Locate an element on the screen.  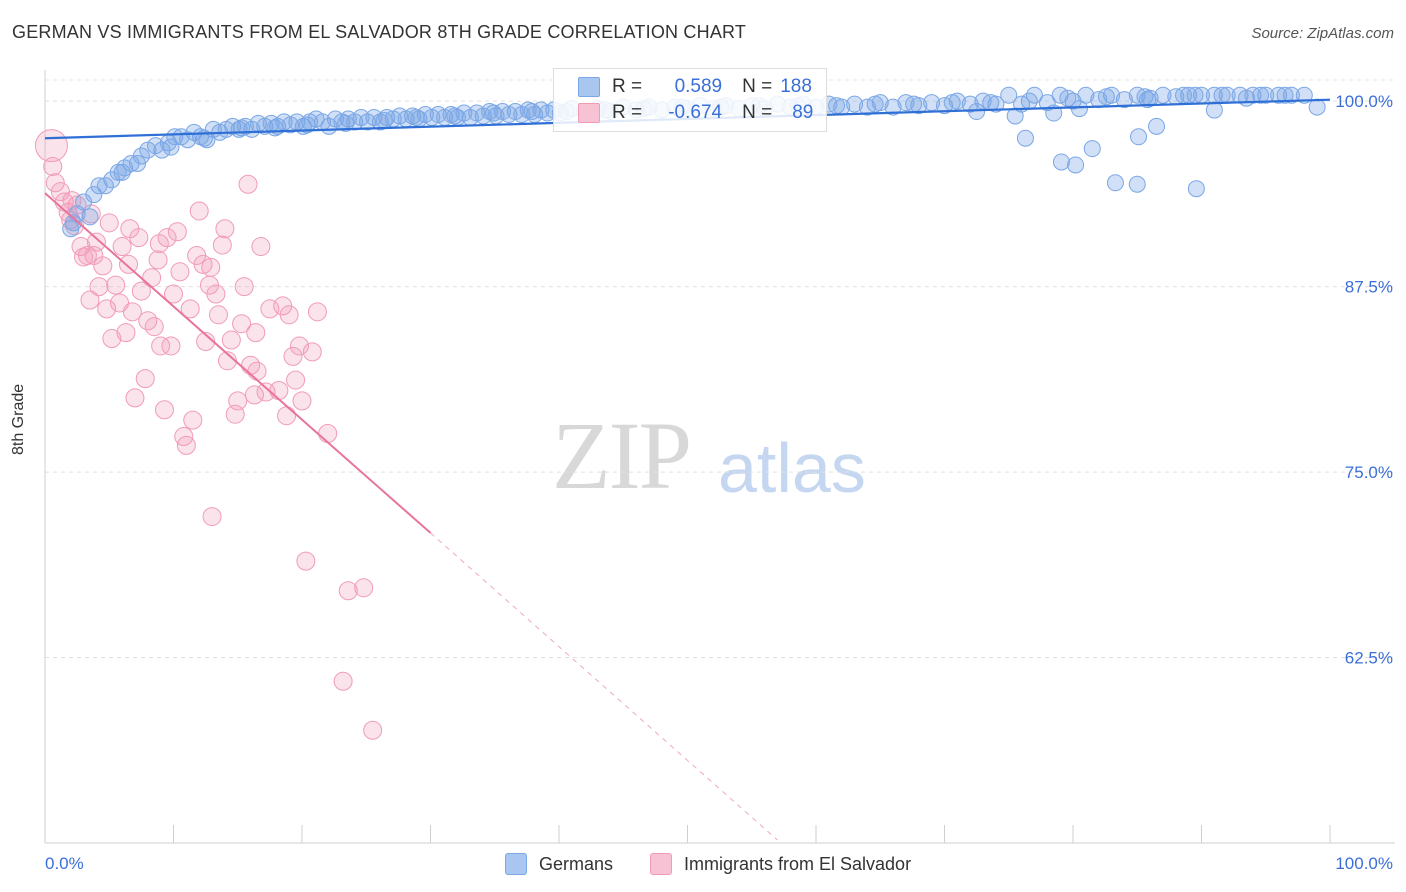
n-label: N = is located at coordinates (757, 86).